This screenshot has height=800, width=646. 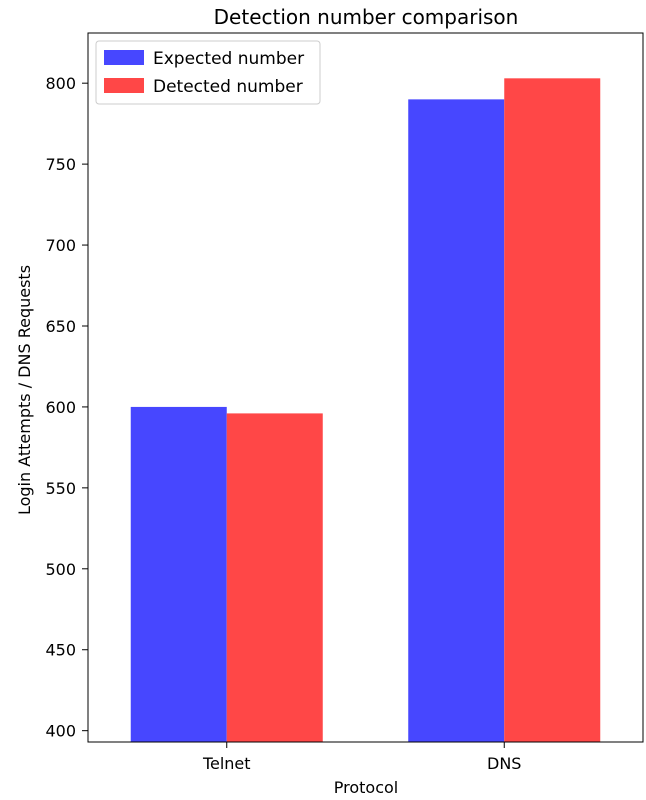 What do you see at coordinates (60, 488) in the screenshot?
I see `y-tick-label: 550` at bounding box center [60, 488].